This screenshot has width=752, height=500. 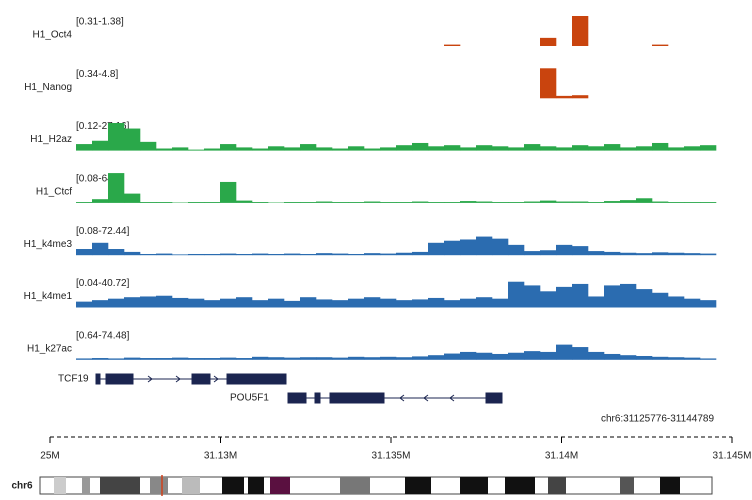 I want to click on track-range: [0.08-72.44], so click(x=103, y=231).